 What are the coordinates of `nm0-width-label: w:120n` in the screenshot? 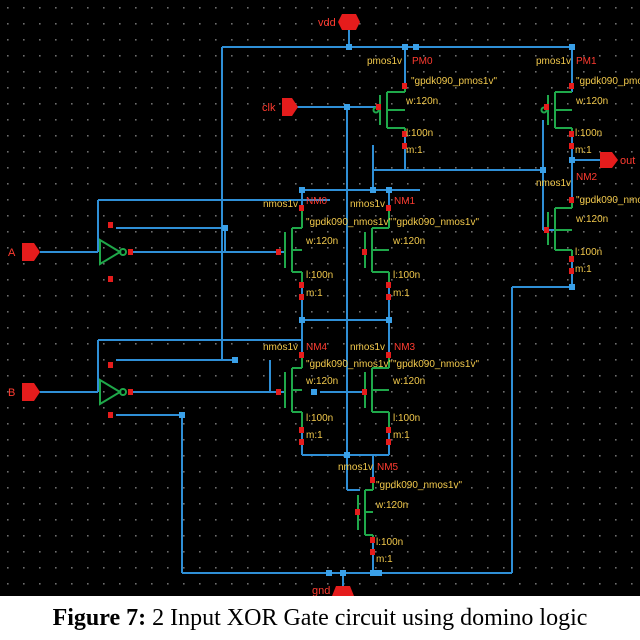 It's located at (321, 241).